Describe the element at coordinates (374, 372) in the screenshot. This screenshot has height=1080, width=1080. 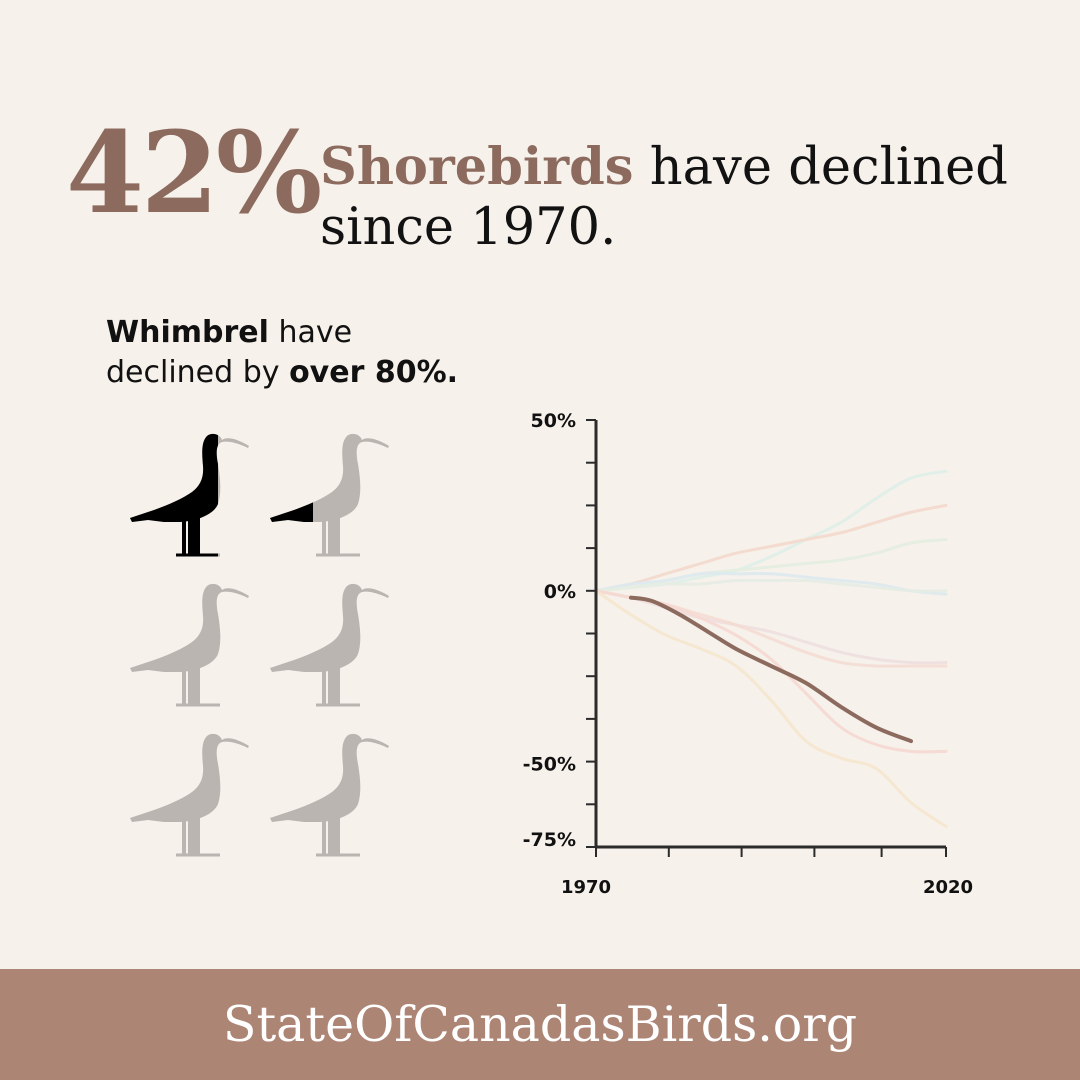
I see `subhead-amount: over 80%.` at that location.